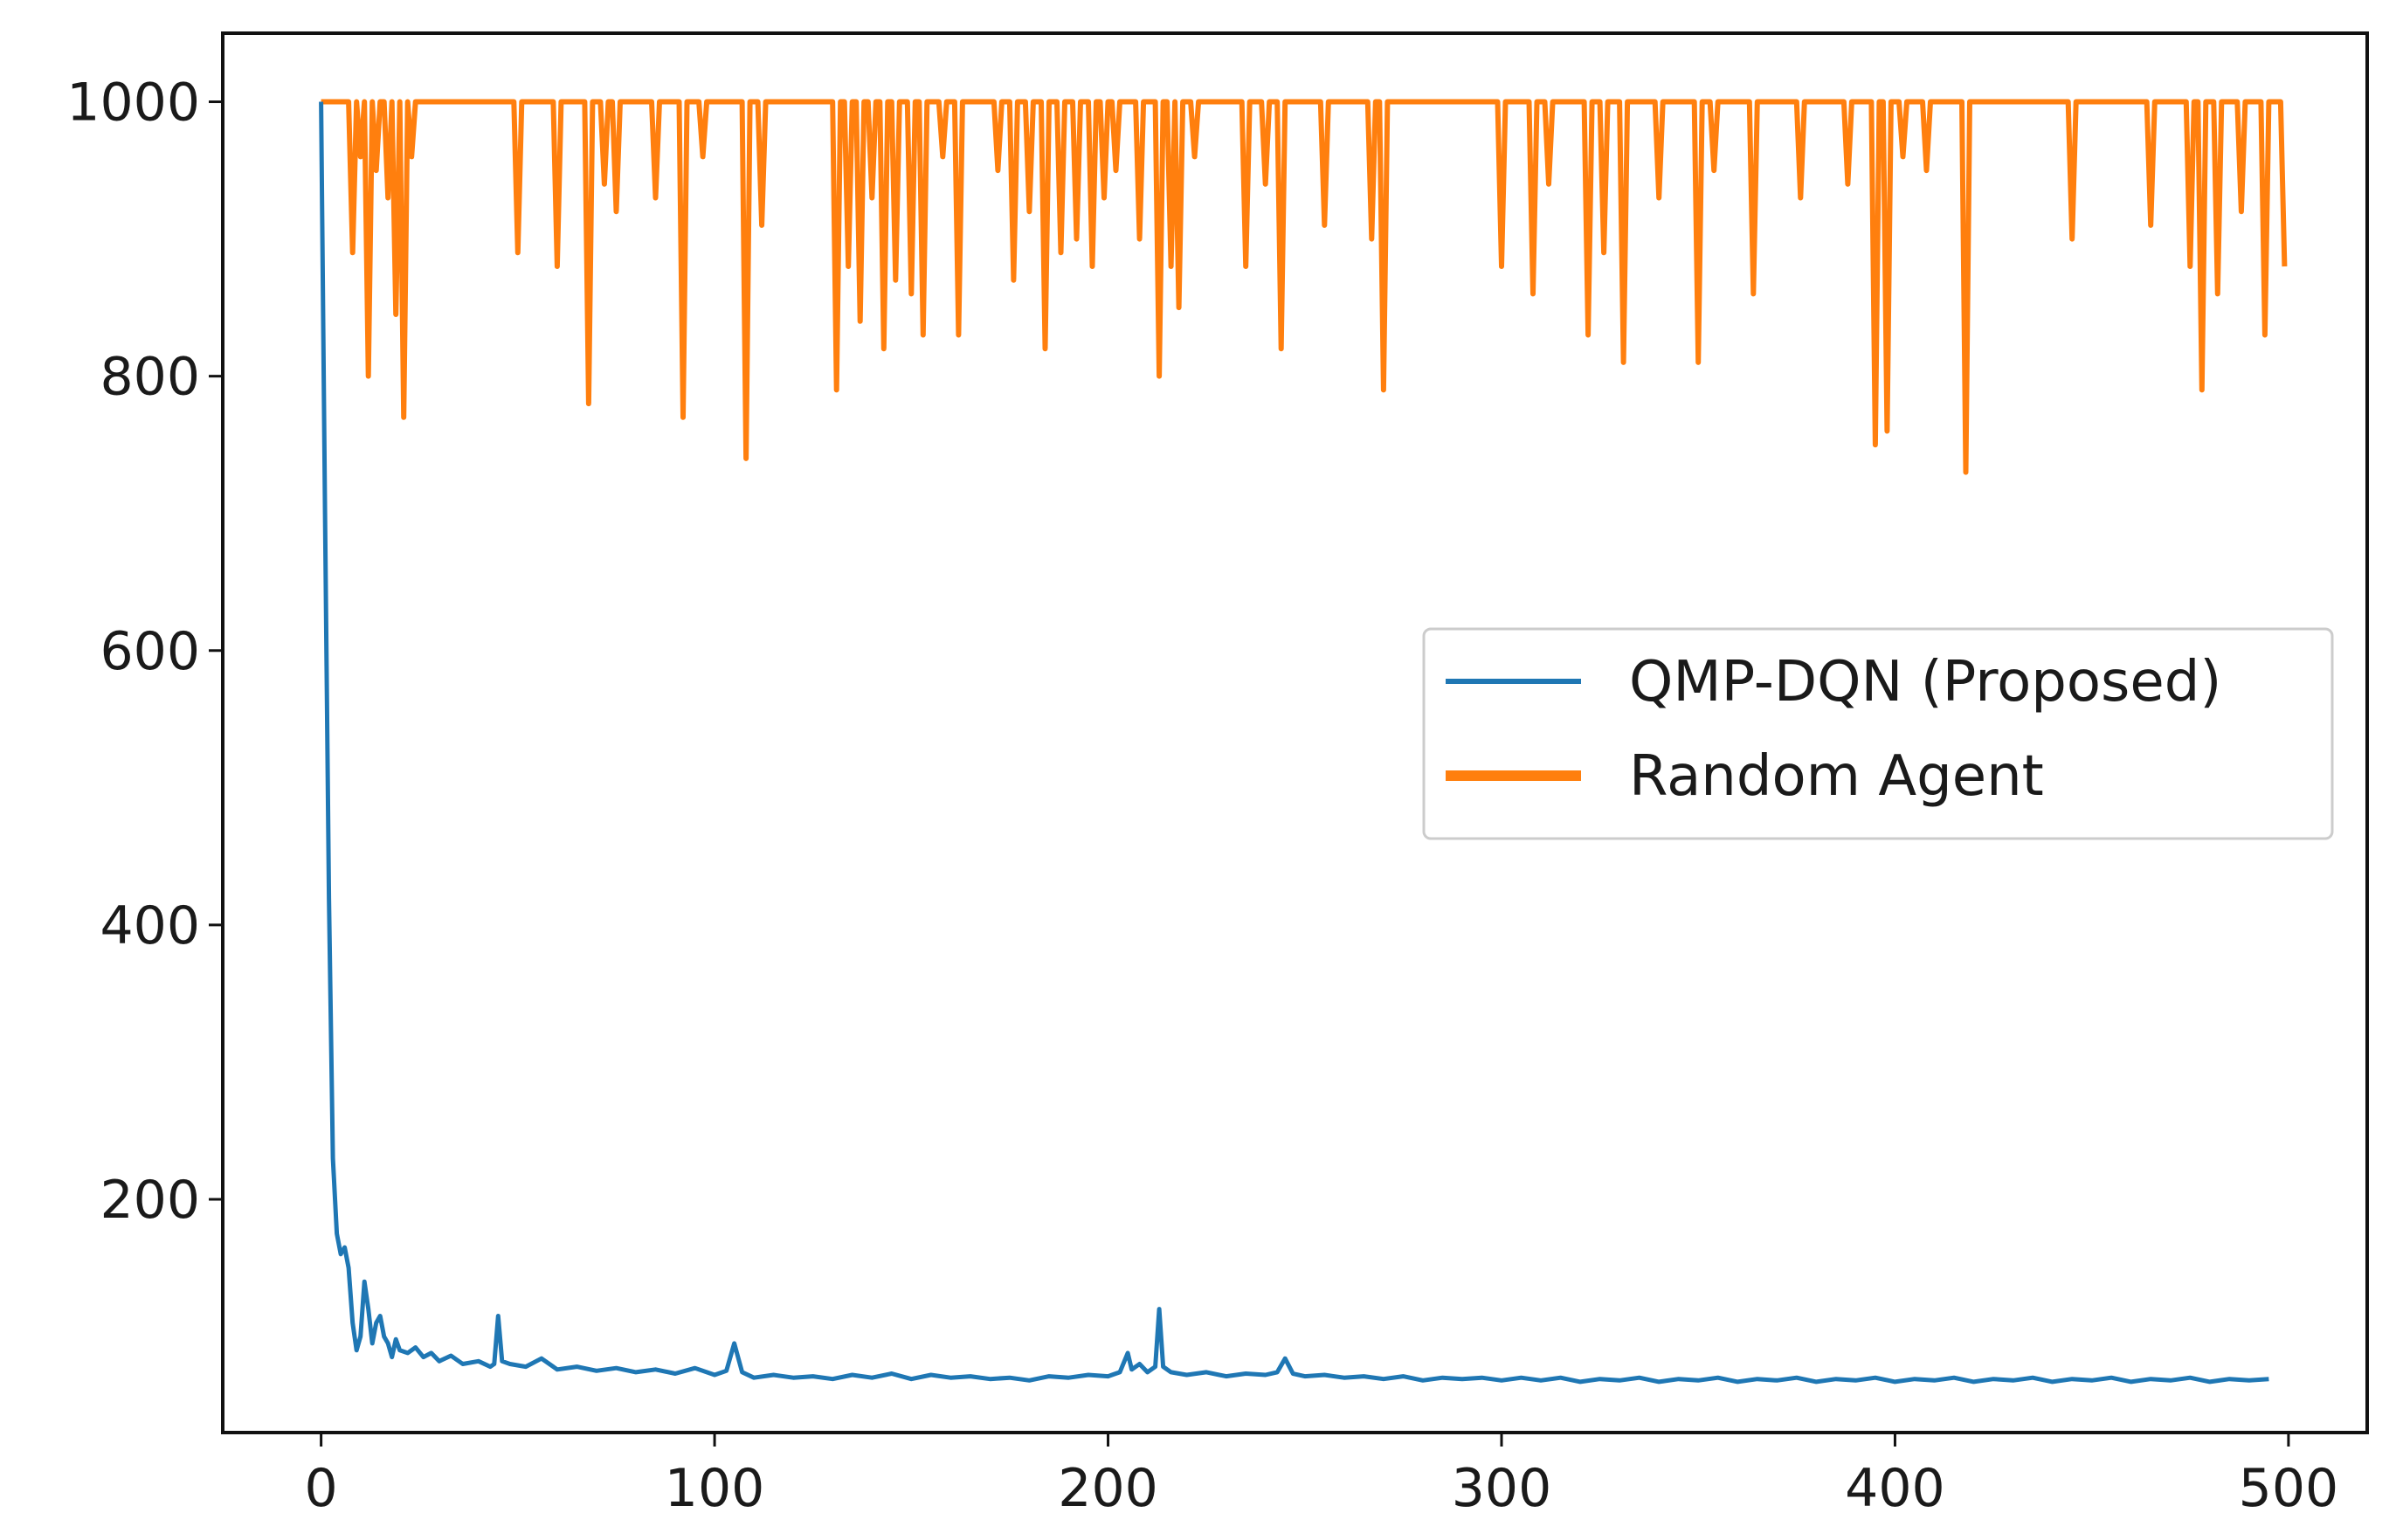  I want to click on x-tick-label: 300, so click(1502, 1488).